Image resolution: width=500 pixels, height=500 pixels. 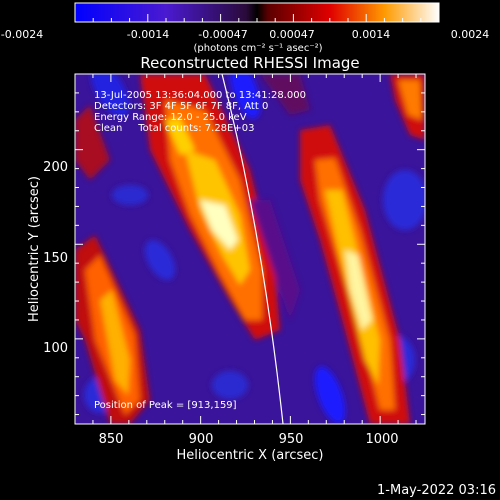 I want to click on energy-range: Energy Range: 12.0 - 25.0 keV, so click(x=170, y=117).